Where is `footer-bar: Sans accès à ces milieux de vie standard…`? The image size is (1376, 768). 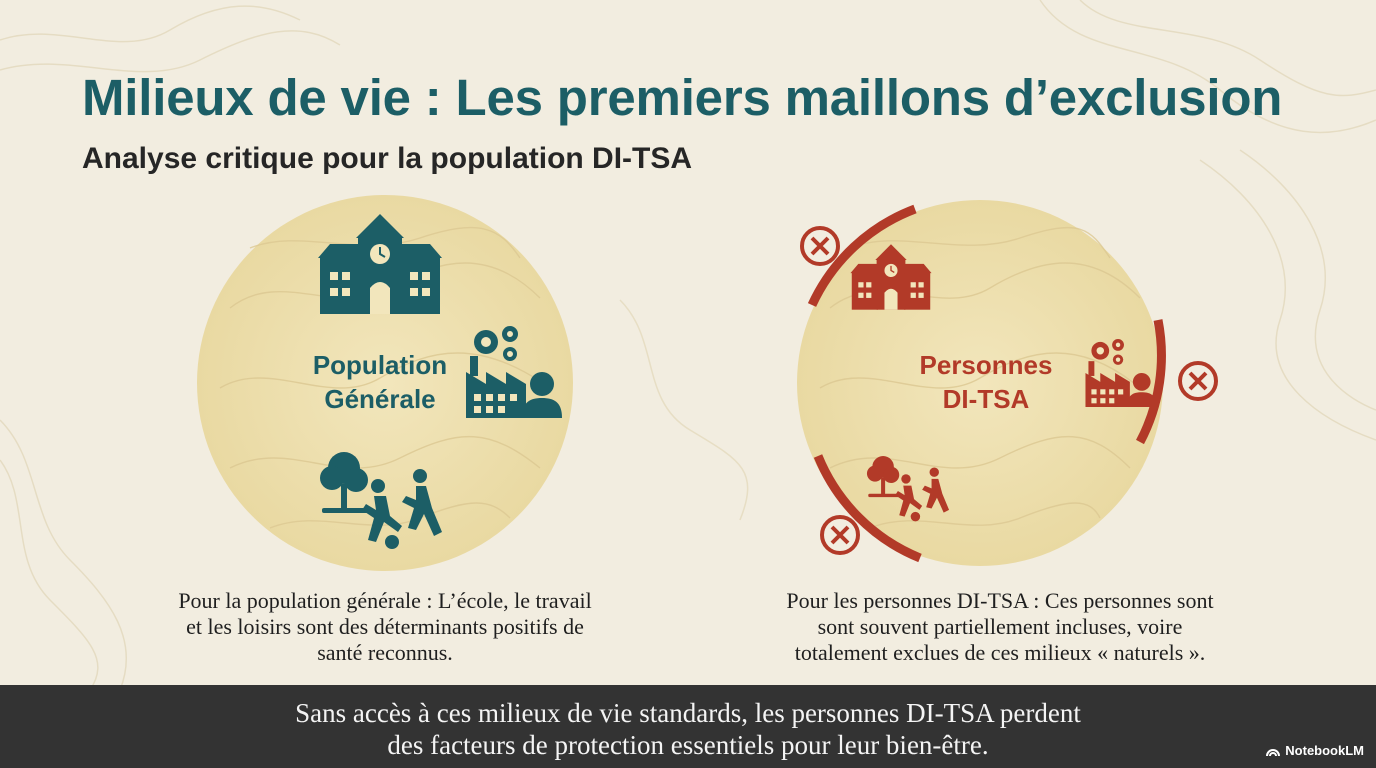 footer-bar: Sans accès à ces milieux de vie standard… is located at coordinates (688, 726).